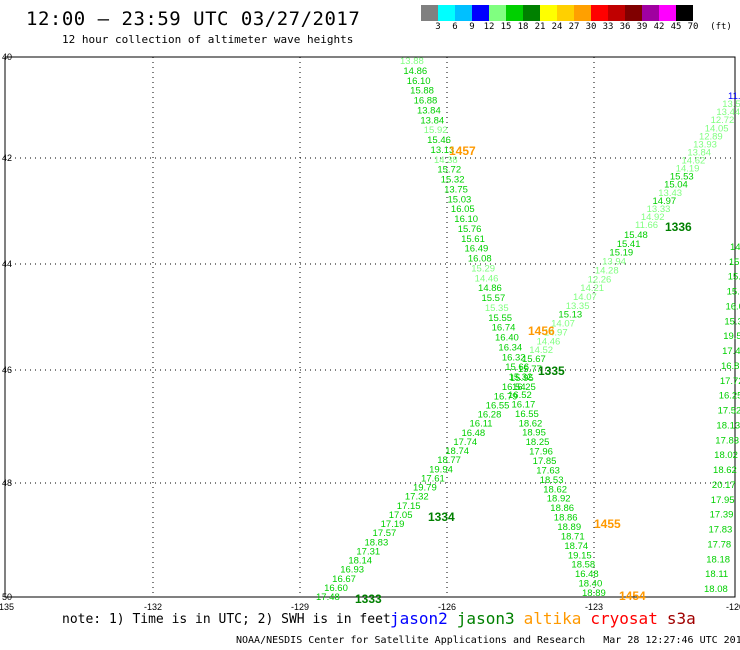 The height and width of the screenshot is (650, 740). What do you see at coordinates (7, 264) in the screenshot?
I see `lat-tick-label: 44` at bounding box center [7, 264].